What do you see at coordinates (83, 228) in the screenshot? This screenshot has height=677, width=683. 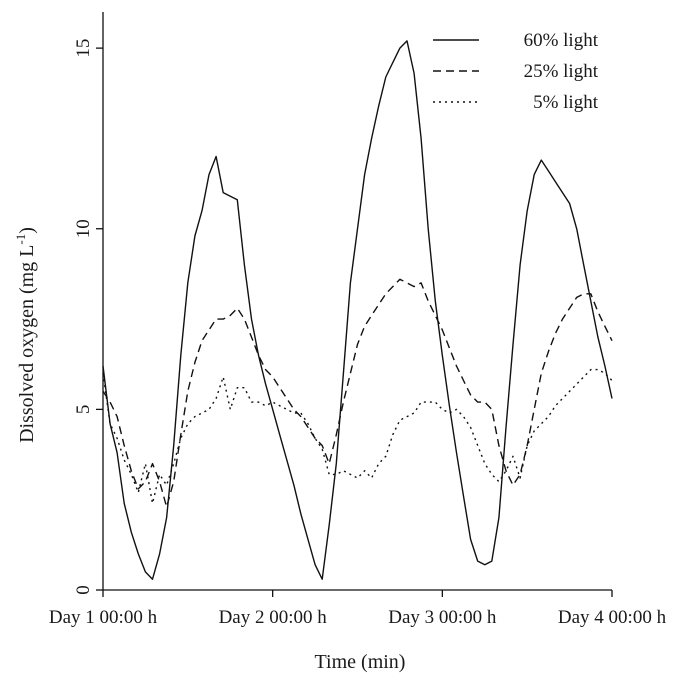 I see `y-tick-label: 10` at bounding box center [83, 228].